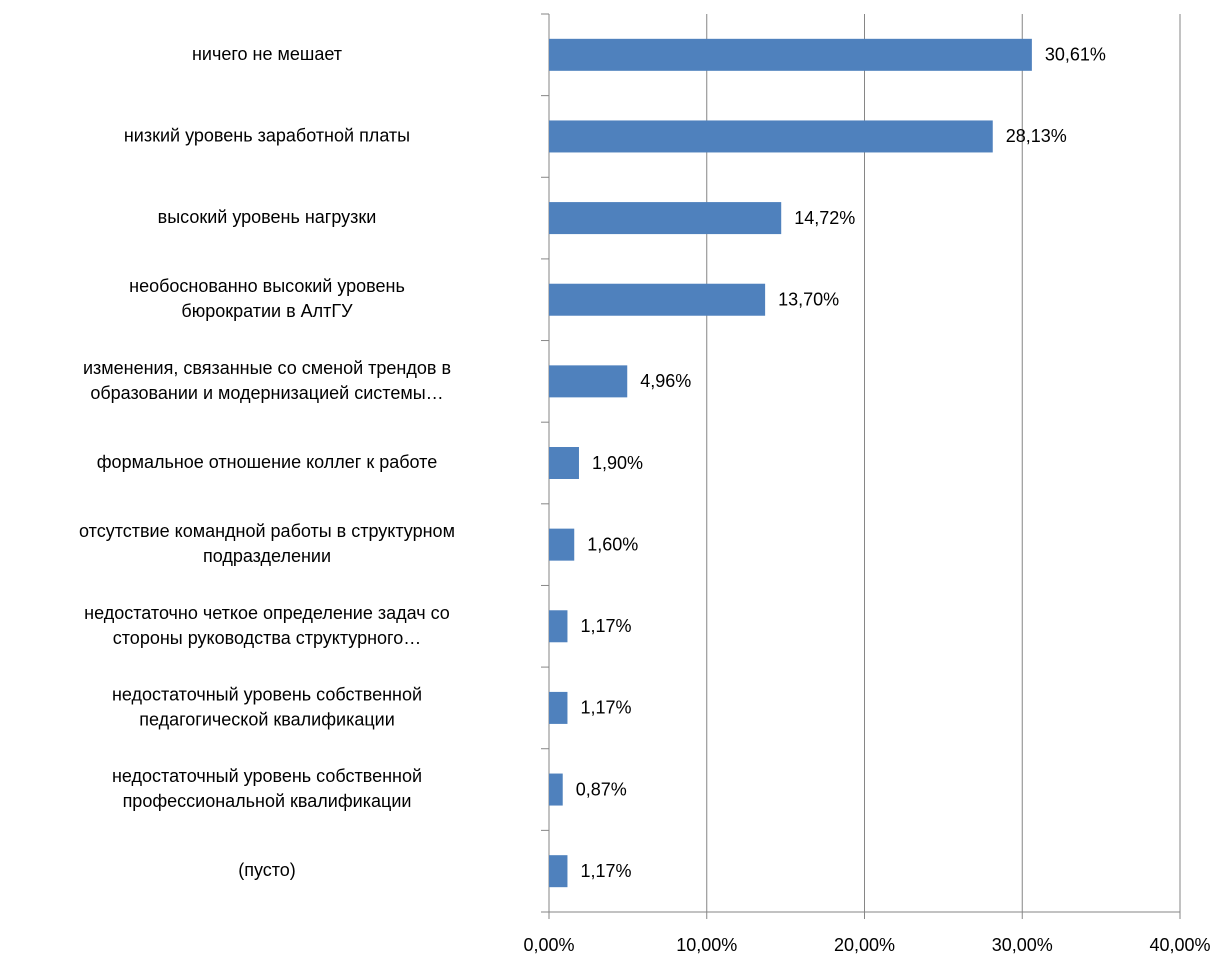 Image resolution: width=1224 pixels, height=960 pixels. I want to click on x-tick-label: 40,00%, so click(1179, 945).